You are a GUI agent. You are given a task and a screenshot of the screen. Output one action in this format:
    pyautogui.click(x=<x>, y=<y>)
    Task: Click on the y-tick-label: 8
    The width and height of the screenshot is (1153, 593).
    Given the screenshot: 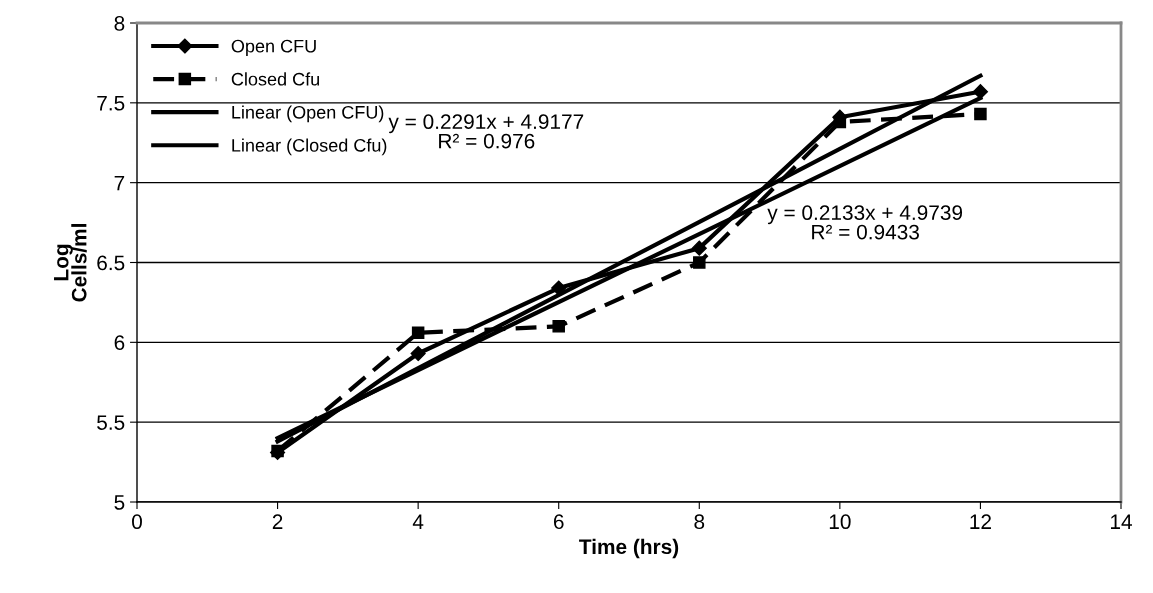 What is the action you would take?
    pyautogui.click(x=119, y=23)
    